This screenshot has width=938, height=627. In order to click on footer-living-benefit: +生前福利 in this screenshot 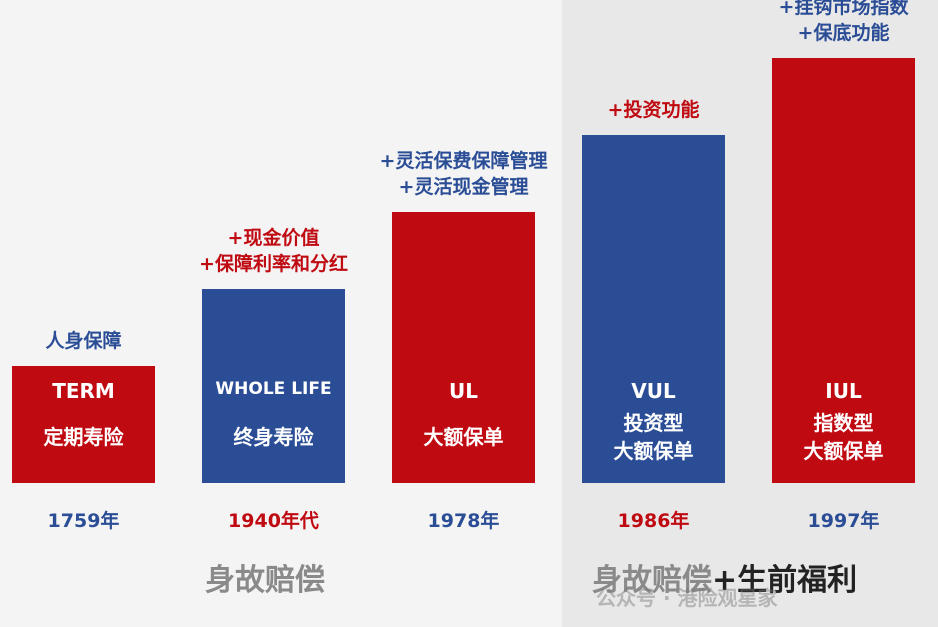, I will do `click(785, 580)`.